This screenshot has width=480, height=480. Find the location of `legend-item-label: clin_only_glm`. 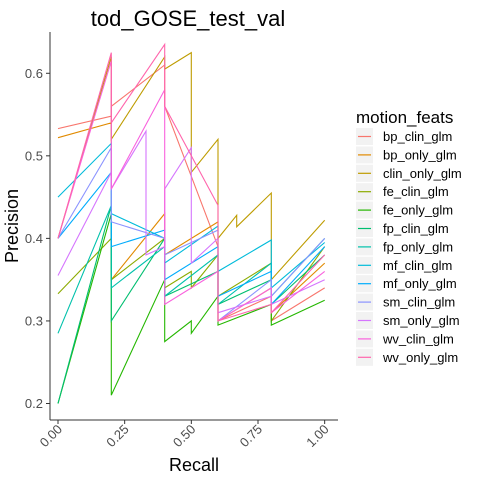

legend-item-label: clin_only_glm is located at coordinates (422, 173).